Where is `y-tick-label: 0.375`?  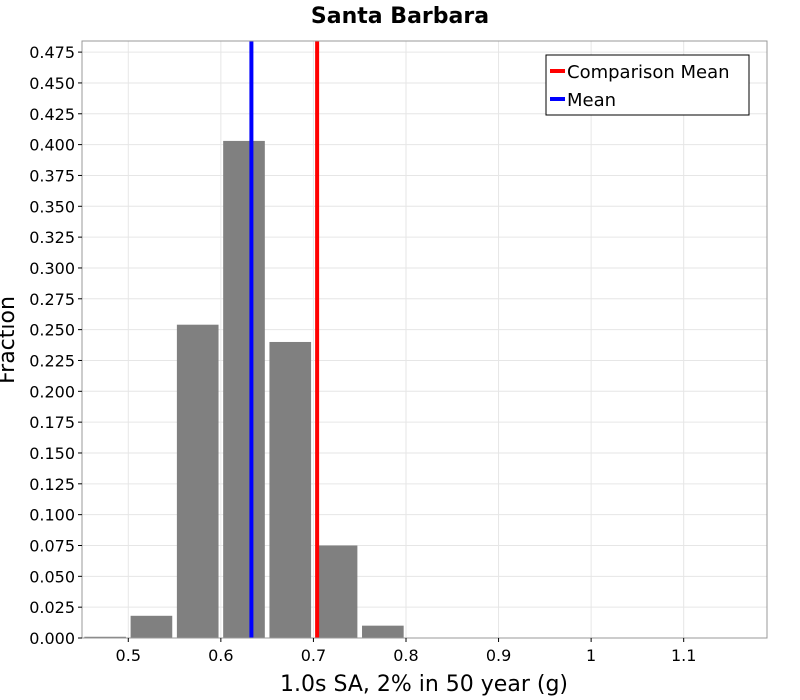 y-tick-label: 0.375 is located at coordinates (52, 175).